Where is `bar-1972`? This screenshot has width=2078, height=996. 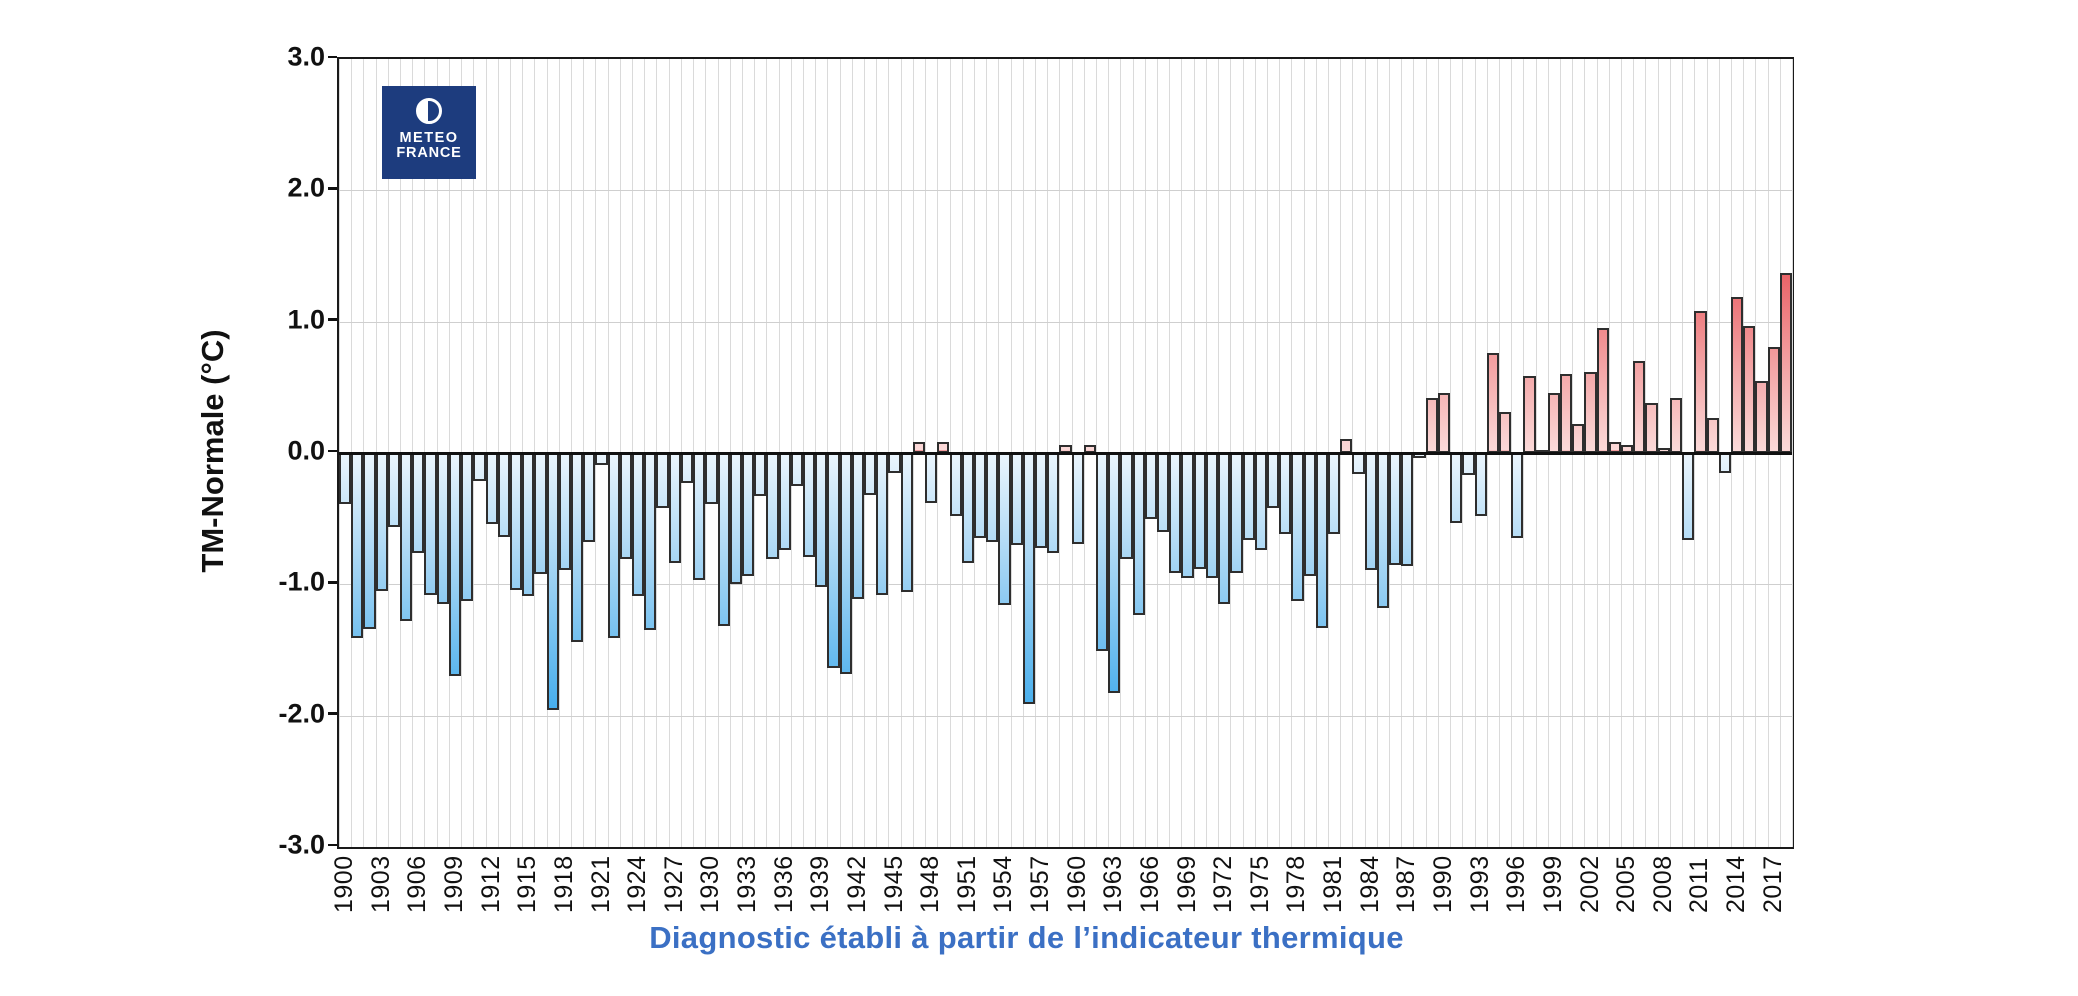 bar-1972 is located at coordinates (1224, 529).